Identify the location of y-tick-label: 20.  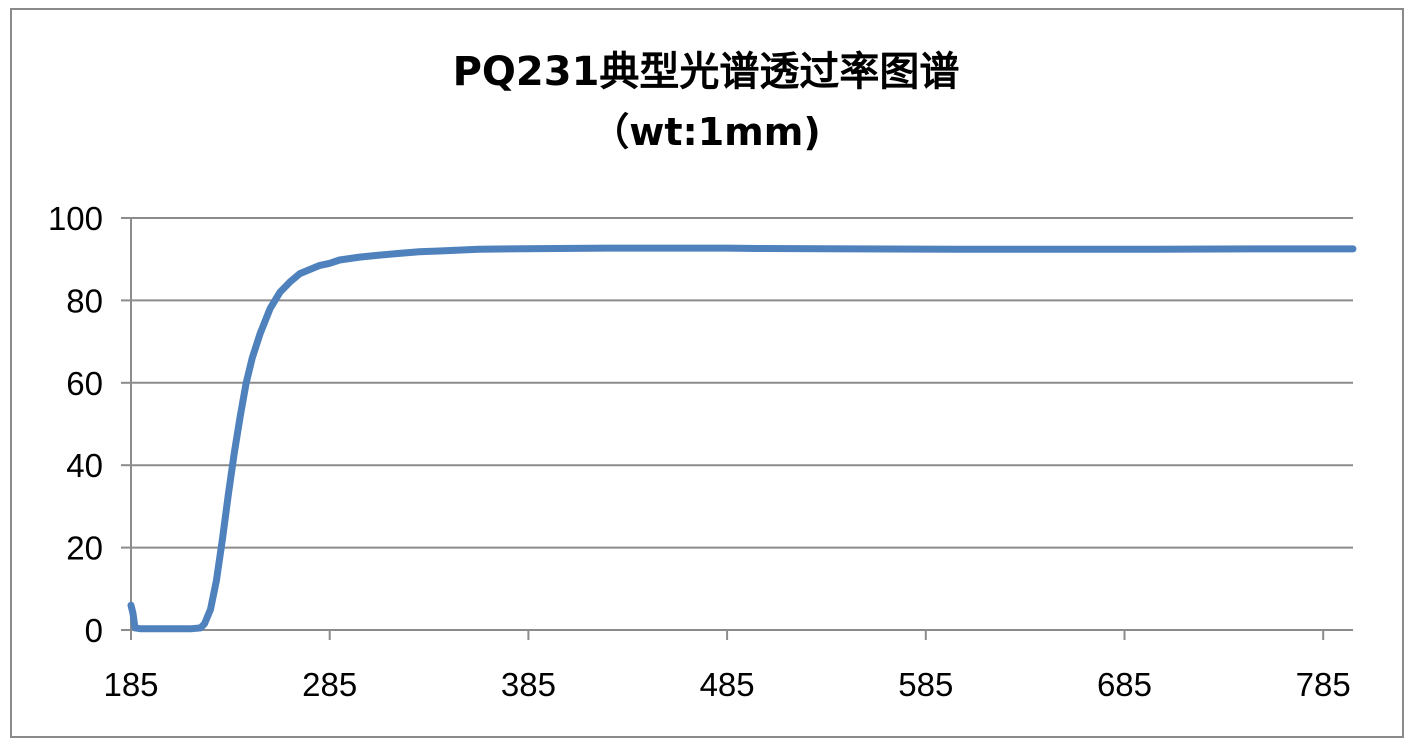
(84, 548).